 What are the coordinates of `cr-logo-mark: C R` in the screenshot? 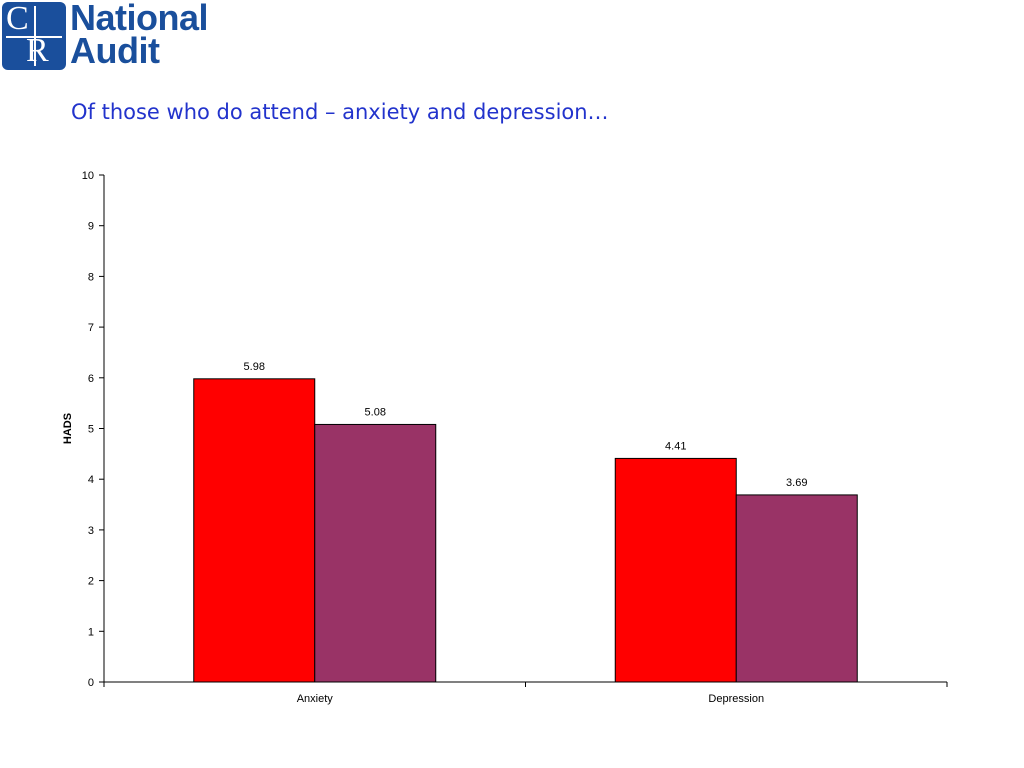 It's located at (34, 36).